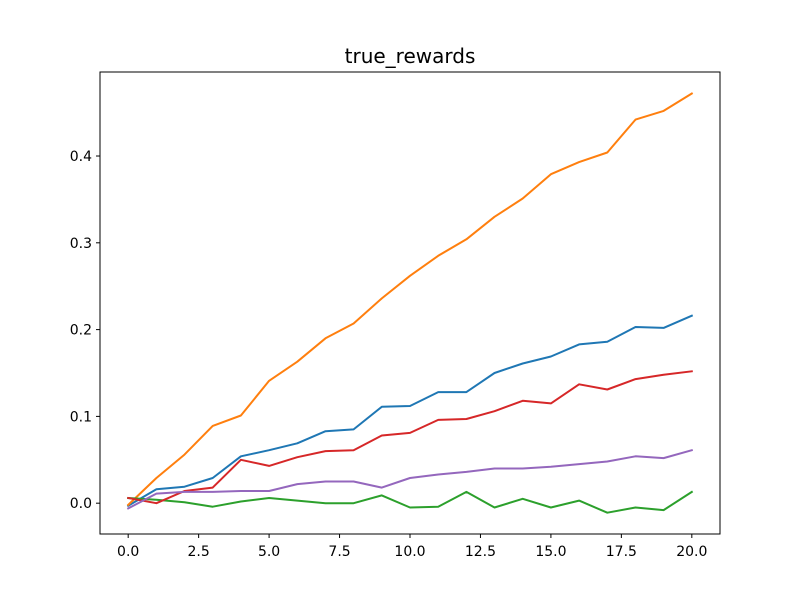 Image resolution: width=800 pixels, height=600 pixels. I want to click on x-tick-label: 17.5, so click(621, 552).